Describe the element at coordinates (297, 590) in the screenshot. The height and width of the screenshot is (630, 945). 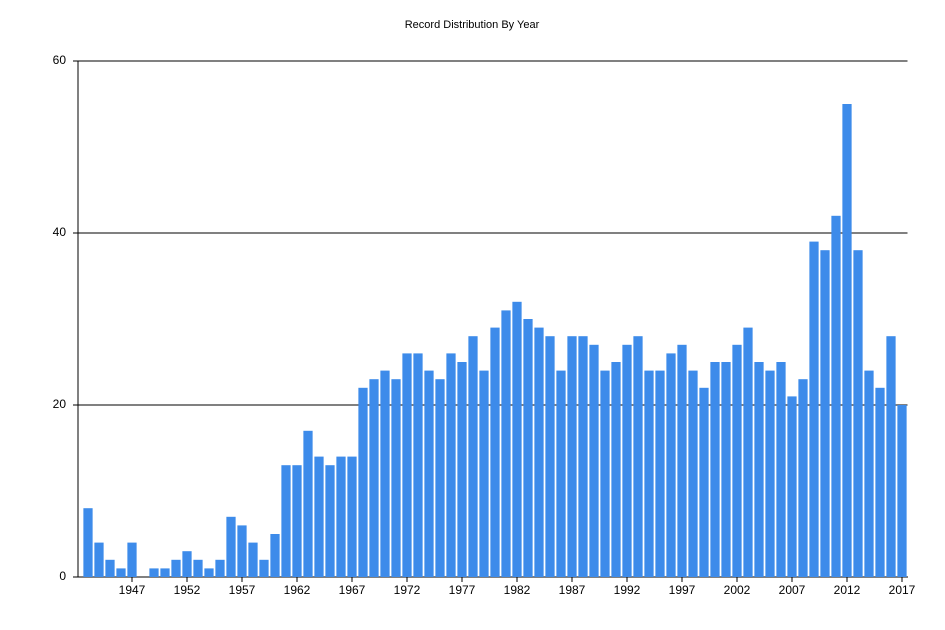
I see `x-tick-label: 1962` at that location.